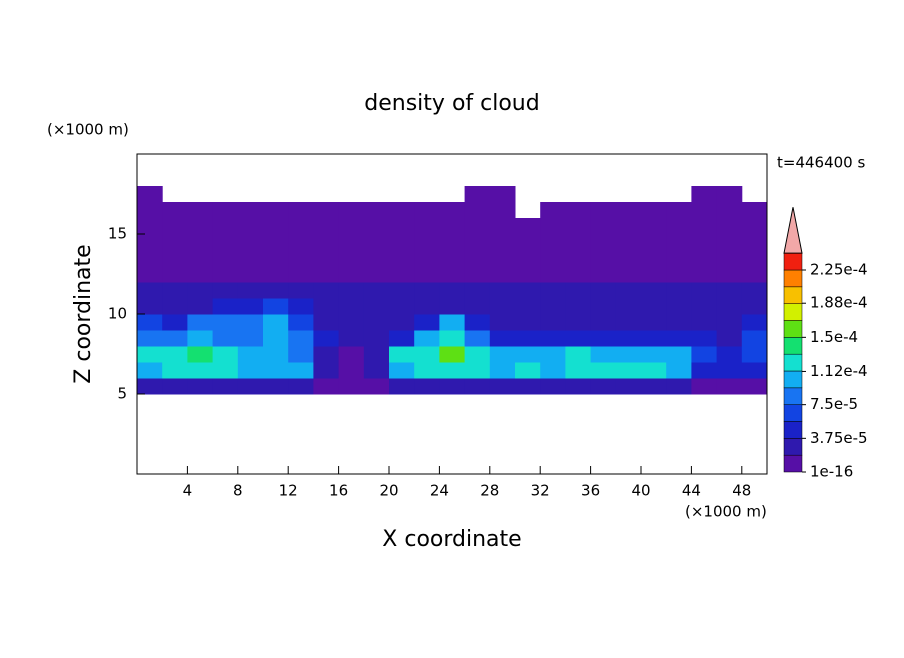 This screenshot has height=658, width=904. I want to click on colorbar-tick-label: 1.12e-4, so click(839, 371).